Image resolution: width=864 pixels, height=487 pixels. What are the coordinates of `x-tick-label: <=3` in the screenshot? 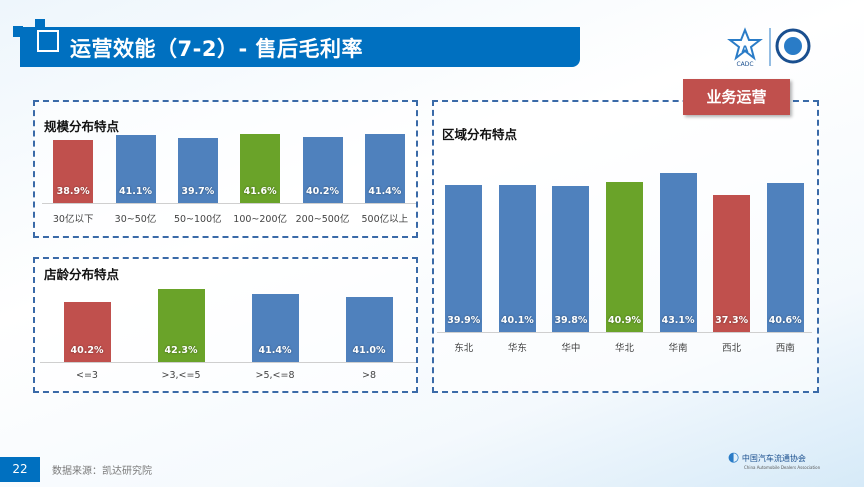 It's located at (87, 375).